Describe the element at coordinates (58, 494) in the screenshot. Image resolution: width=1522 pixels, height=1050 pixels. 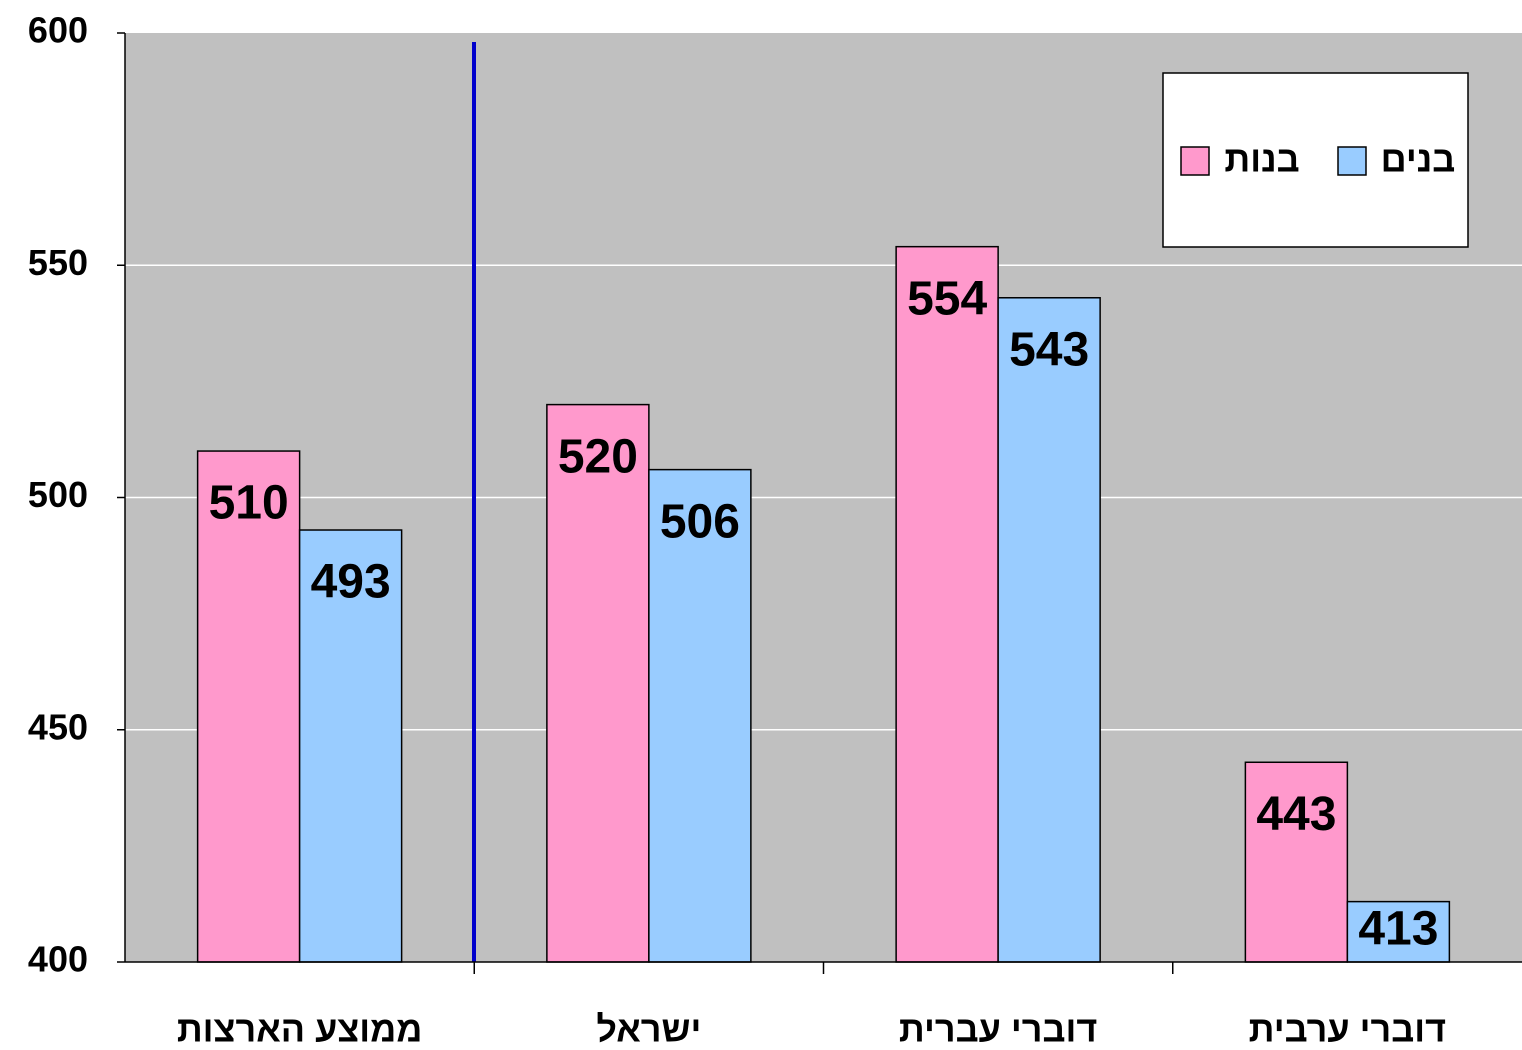
I see `y-tick-label: 500` at that location.